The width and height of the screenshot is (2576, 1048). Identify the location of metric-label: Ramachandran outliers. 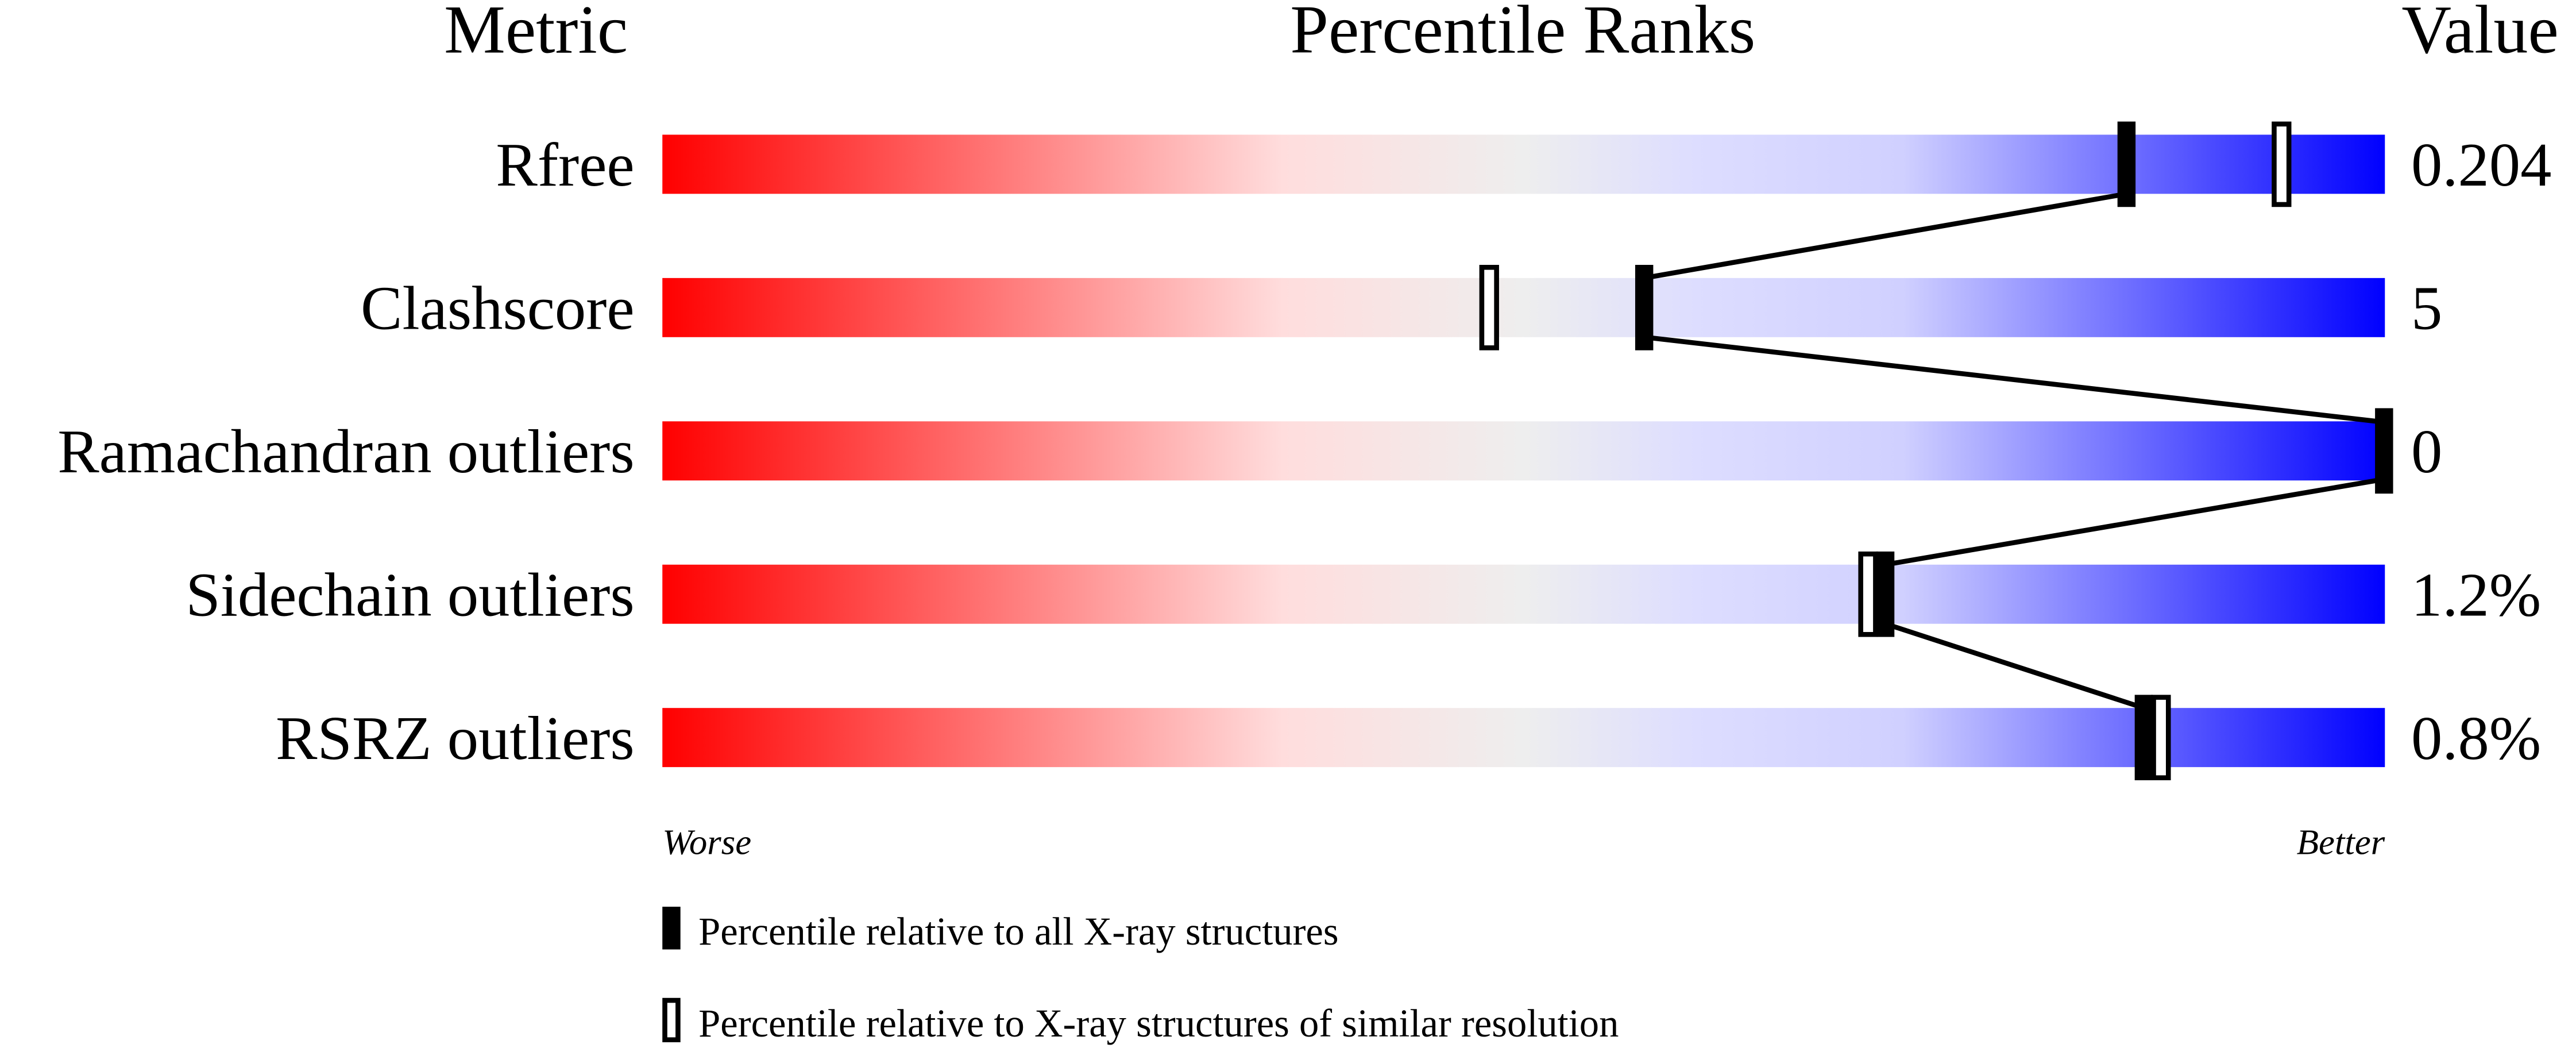
(345, 451).